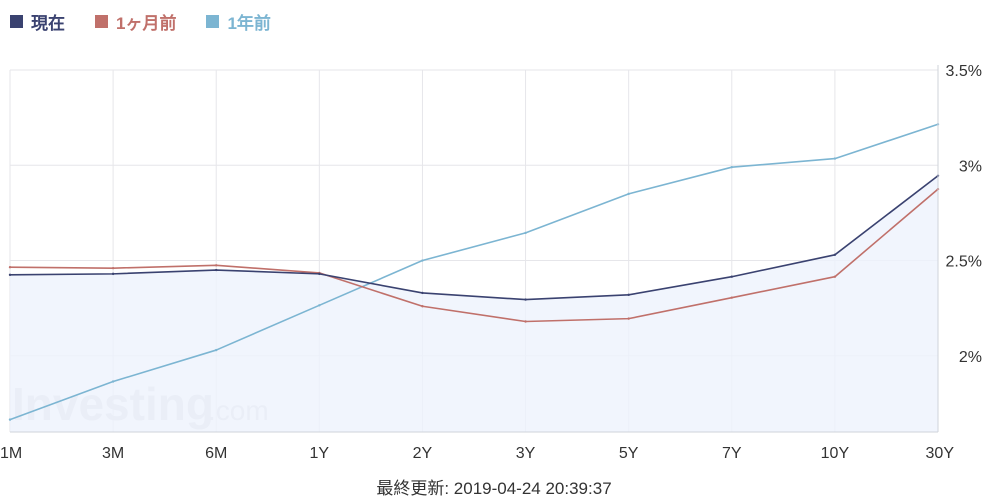 This screenshot has width=988, height=502. What do you see at coordinates (940, 453) in the screenshot?
I see `x-tick-label: 30Y` at bounding box center [940, 453].